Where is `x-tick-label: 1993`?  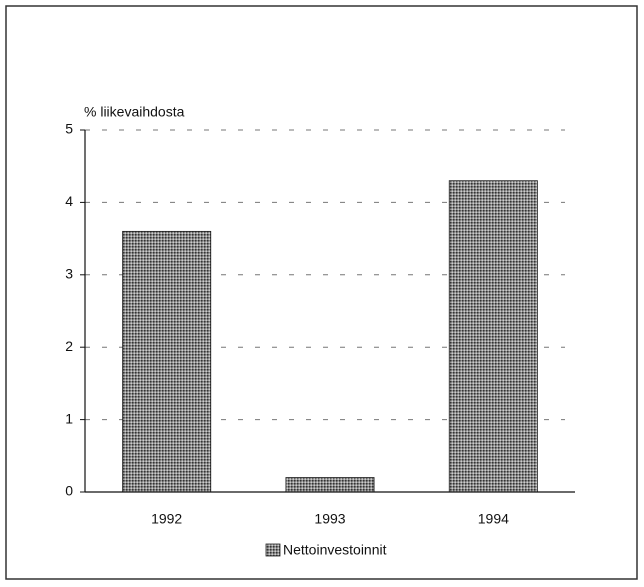
x-tick-label: 1993 is located at coordinates (329, 519).